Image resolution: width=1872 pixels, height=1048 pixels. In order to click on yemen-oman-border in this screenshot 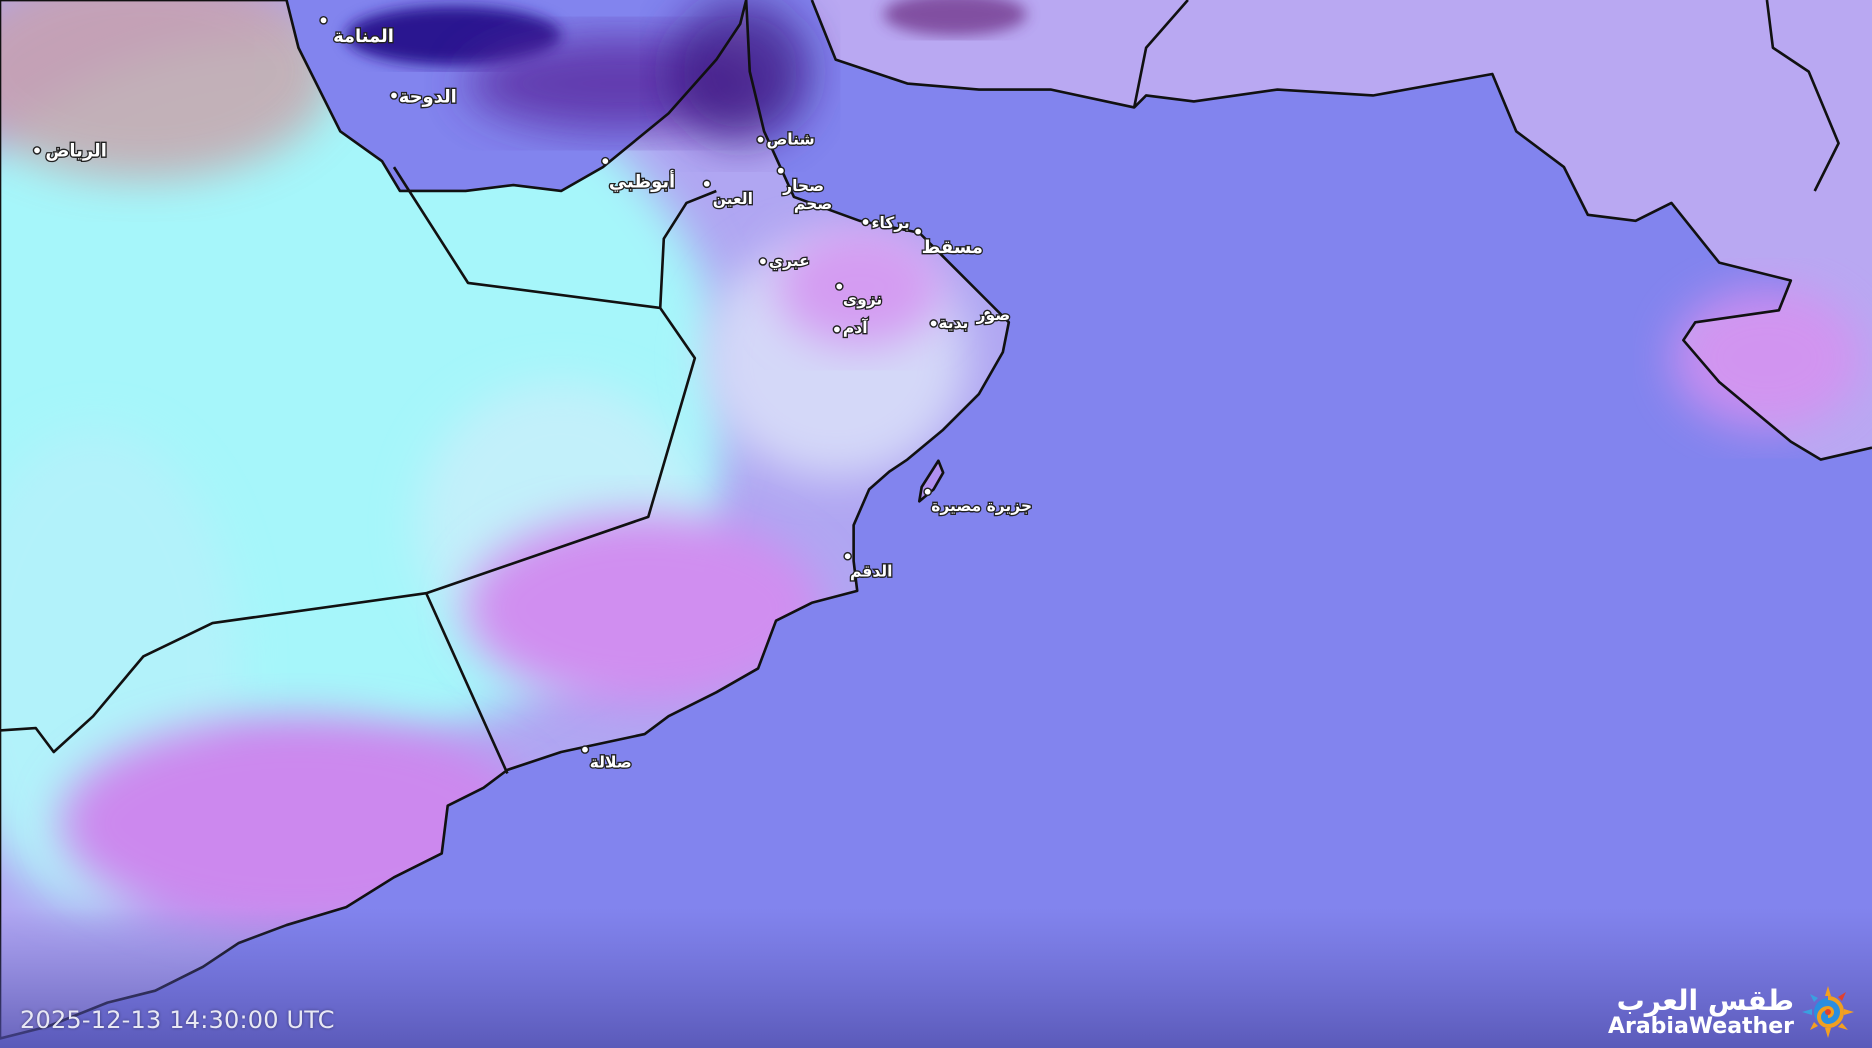, I will do `click(467, 683)`.